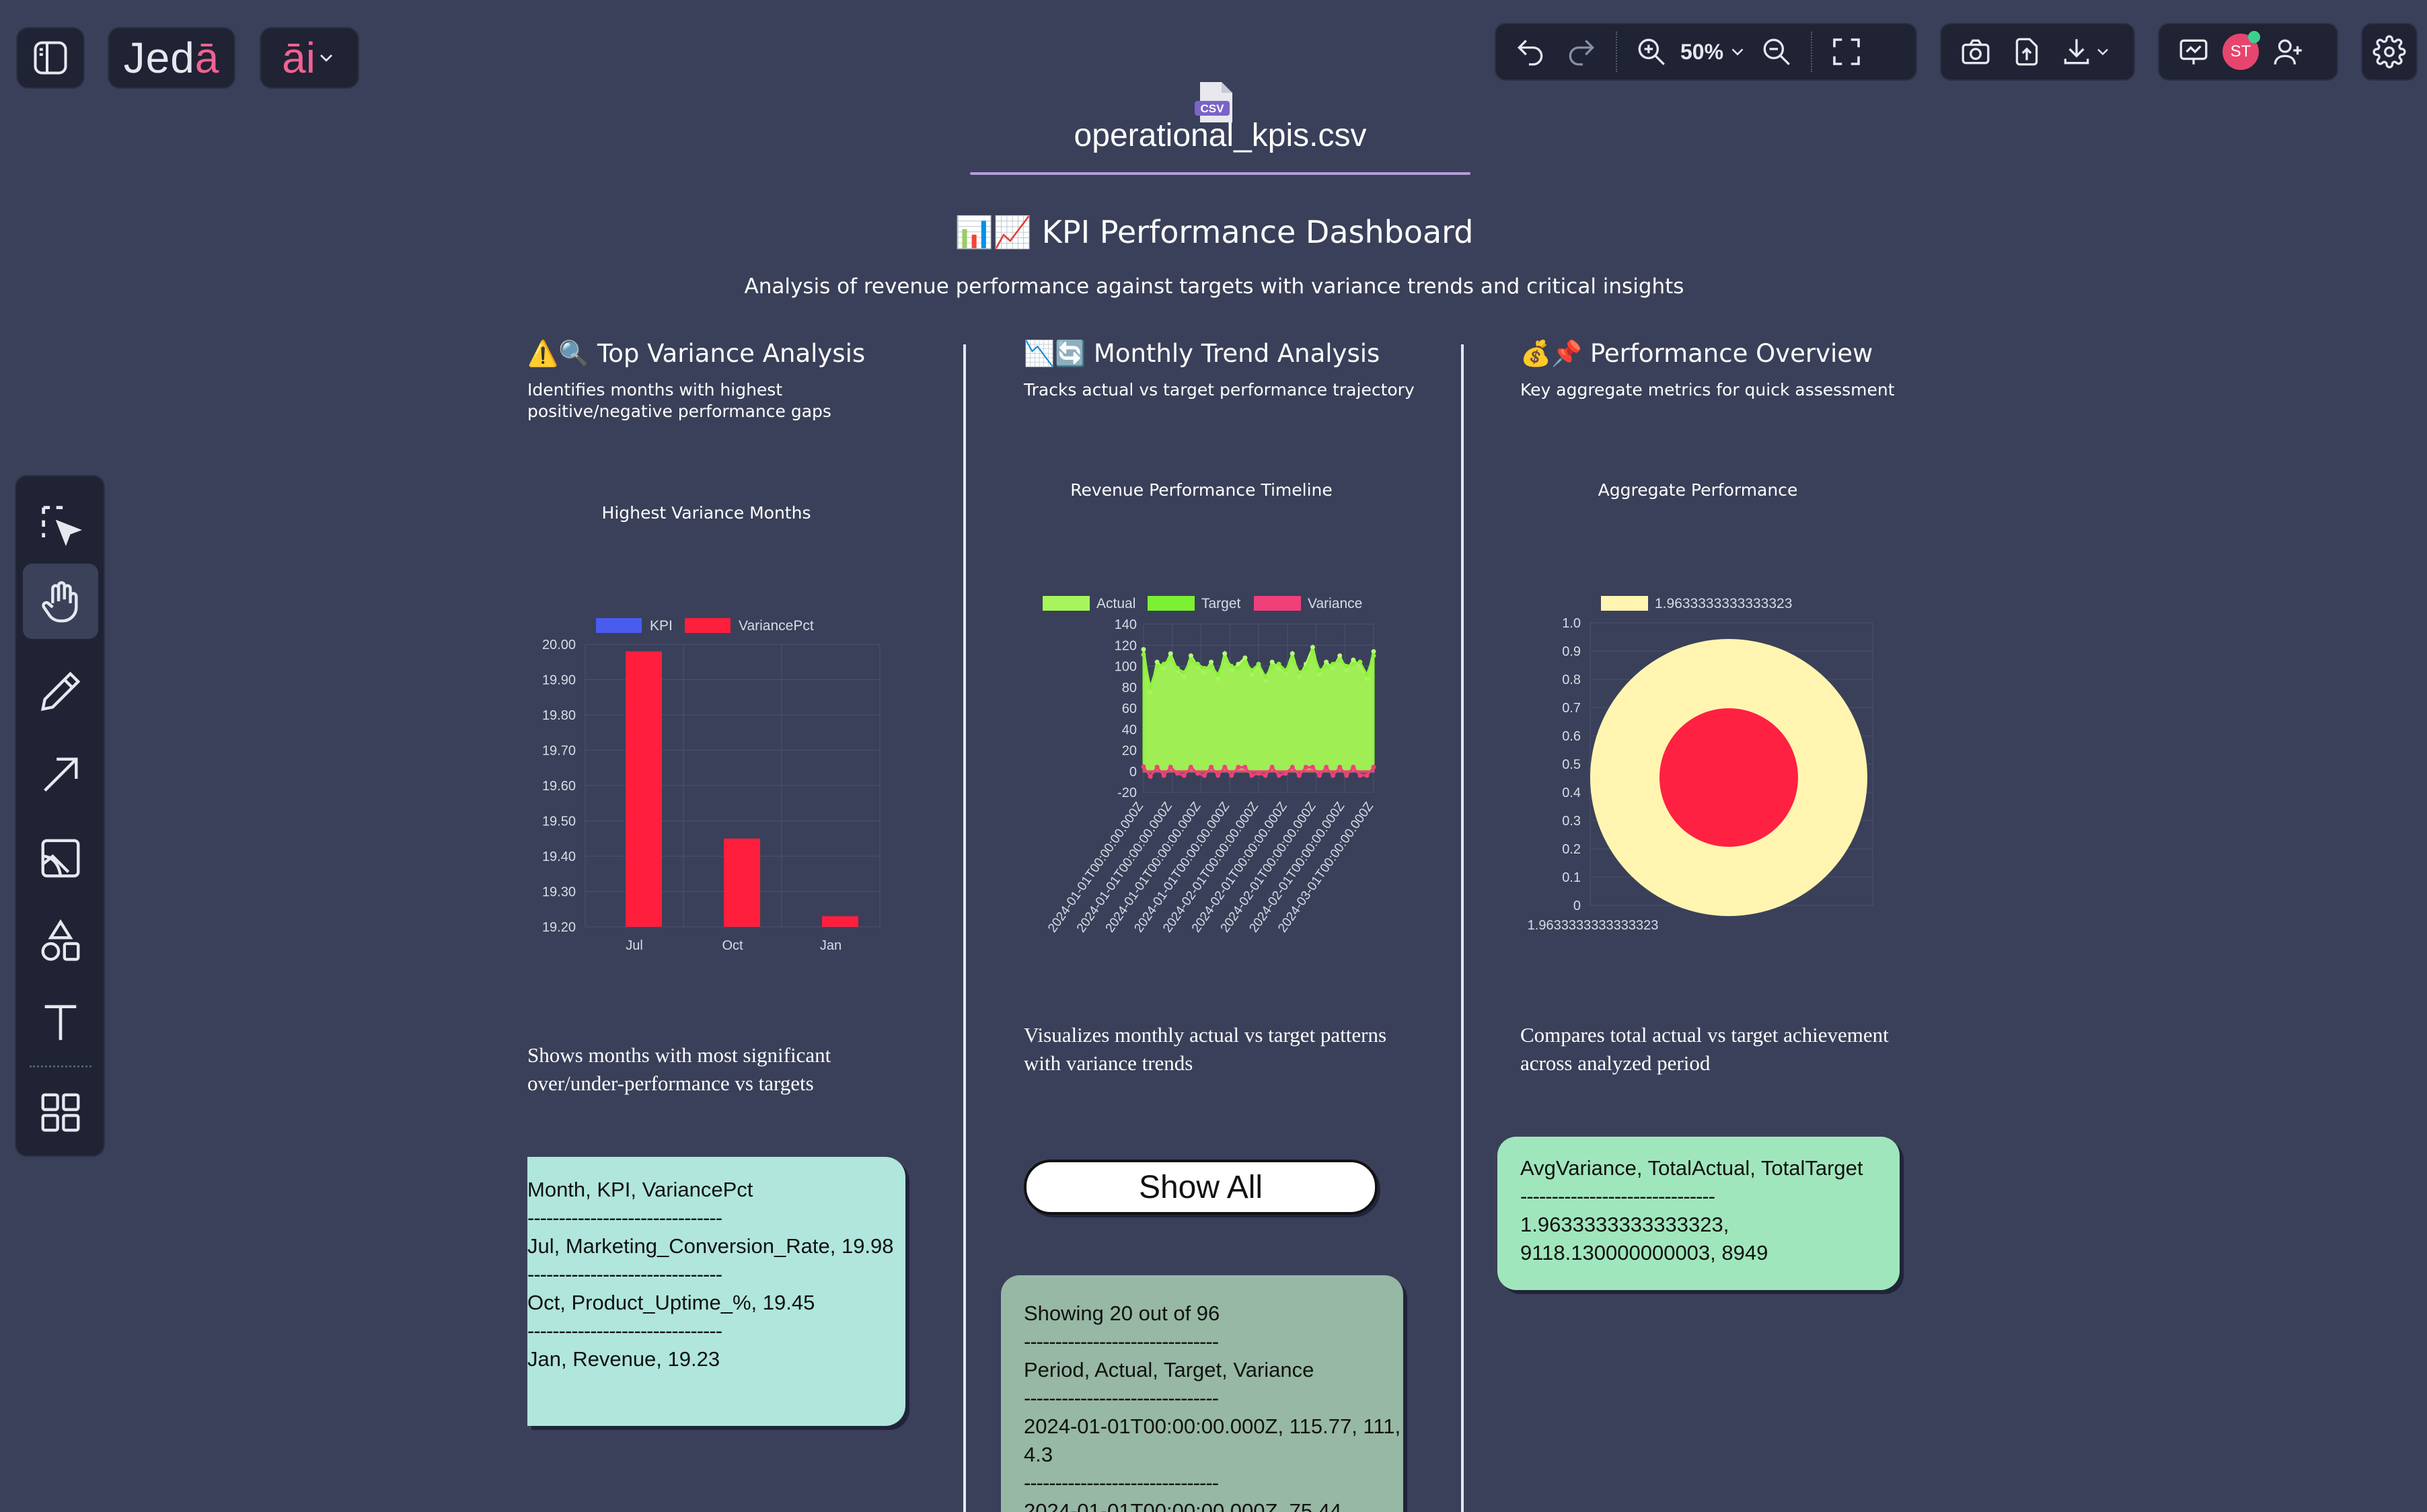 Image resolution: width=2427 pixels, height=1512 pixels. I want to click on collab-toolbar: ST, so click(2248, 52).